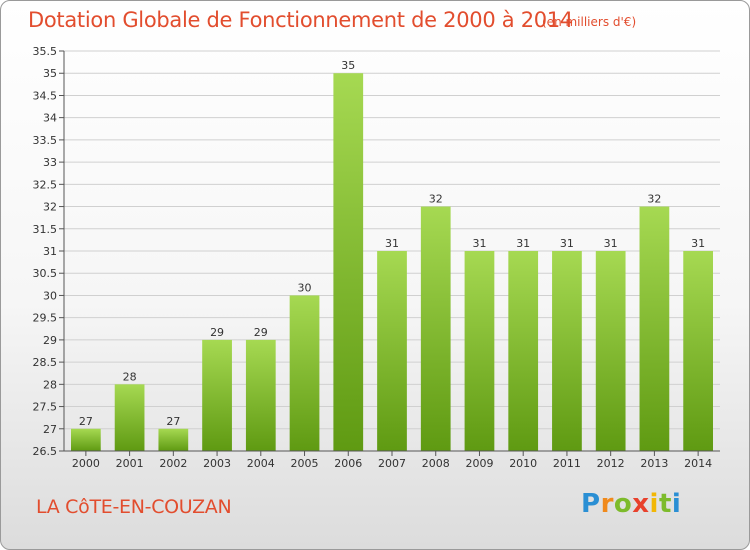 Image resolution: width=750 pixels, height=550 pixels. What do you see at coordinates (45, 362) in the screenshot?
I see `y-tick-label: 28.5` at bounding box center [45, 362].